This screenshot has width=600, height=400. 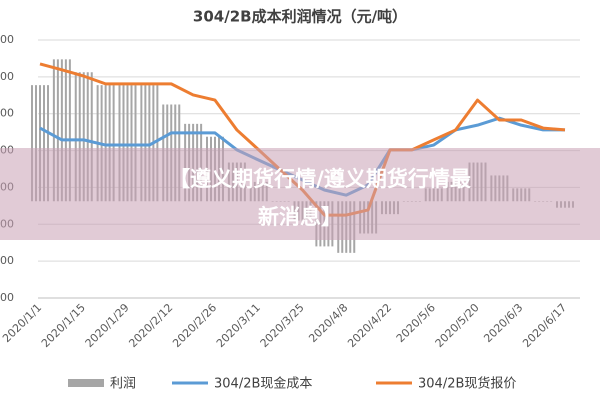 What do you see at coordinates (86, 383) in the screenshot?
I see `legend-swatch` at bounding box center [86, 383].